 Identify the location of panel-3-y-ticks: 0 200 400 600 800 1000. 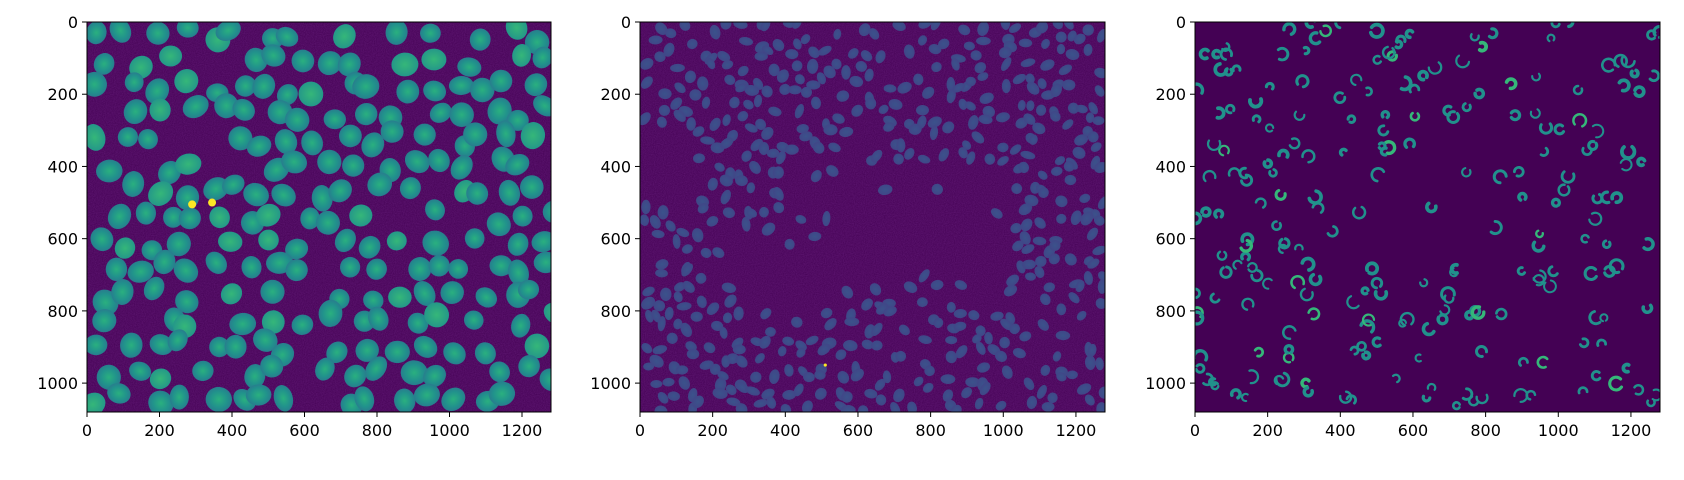
(1170, 203).